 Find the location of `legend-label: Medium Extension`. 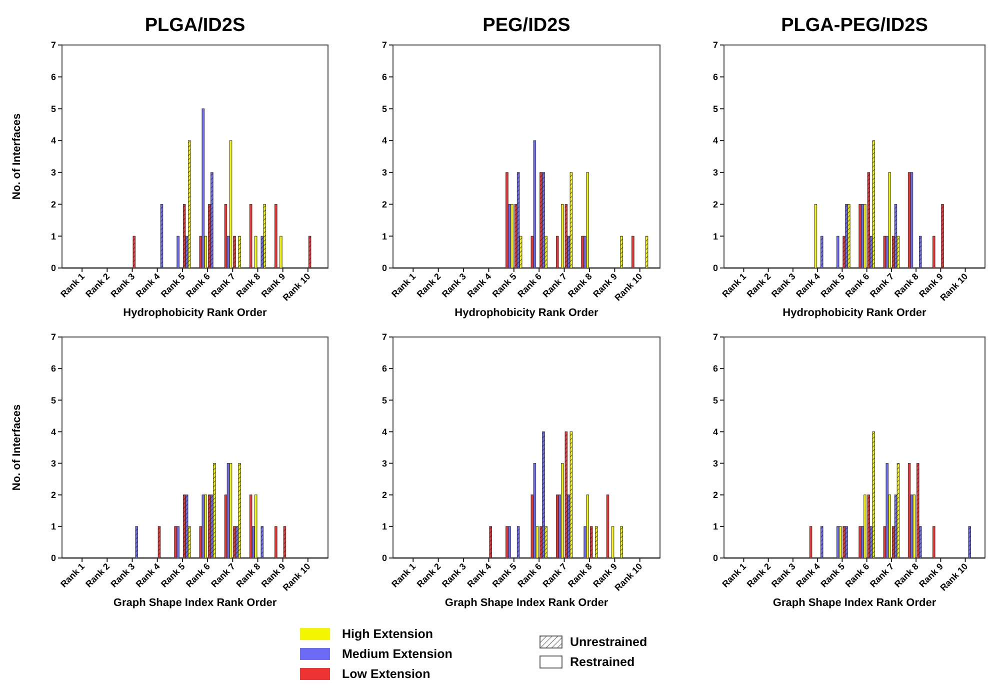

legend-label: Medium Extension is located at coordinates (397, 654).